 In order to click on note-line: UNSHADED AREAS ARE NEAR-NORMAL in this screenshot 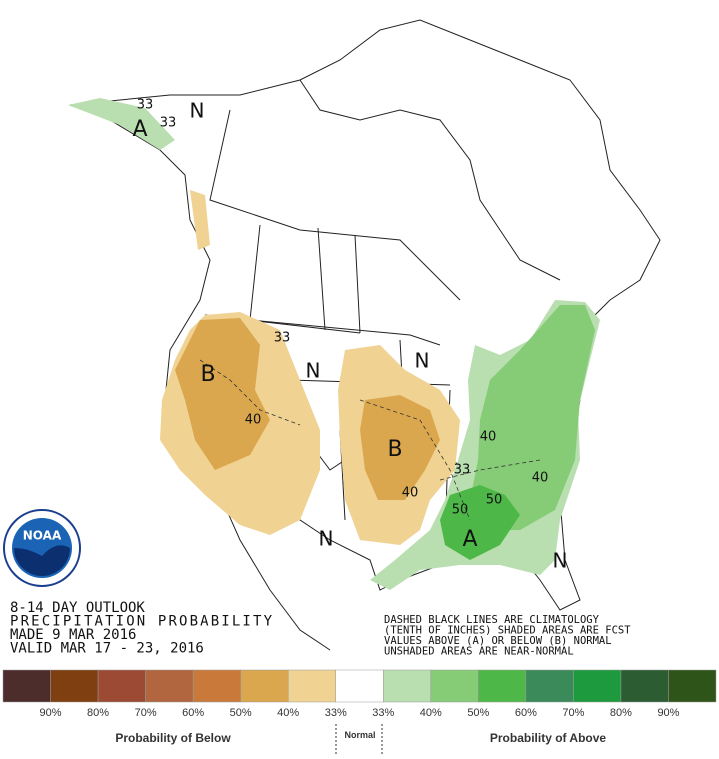, I will do `click(479, 652)`.